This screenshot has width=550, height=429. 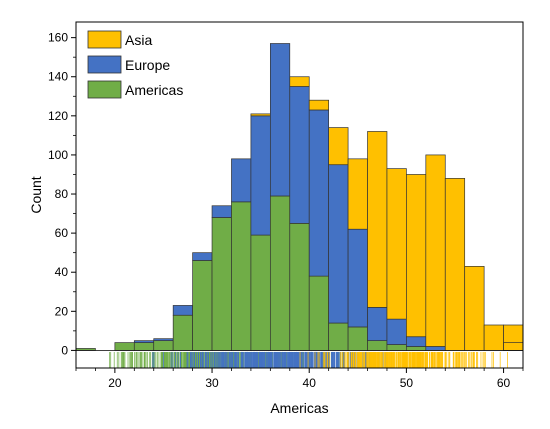 I want to click on legend-label-americas: Americas, so click(x=154, y=90).